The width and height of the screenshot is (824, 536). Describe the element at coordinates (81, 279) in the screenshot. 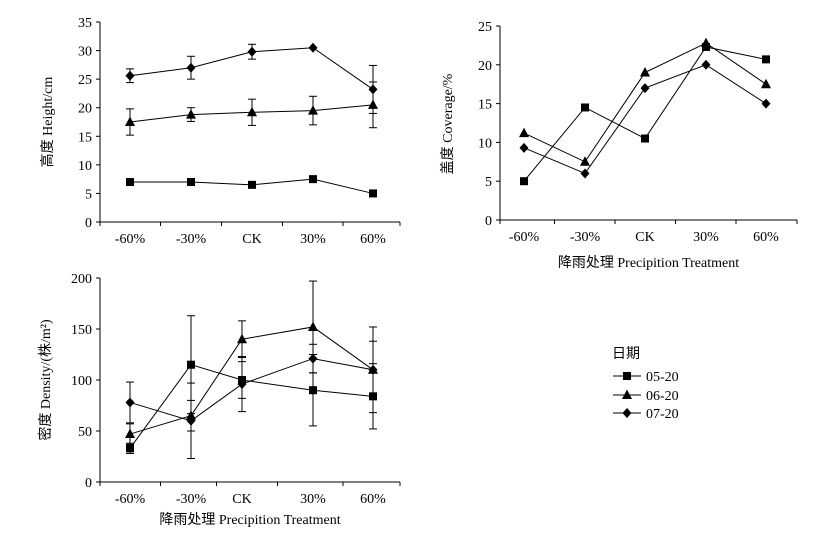

I see `y-tick-label: 200` at that location.